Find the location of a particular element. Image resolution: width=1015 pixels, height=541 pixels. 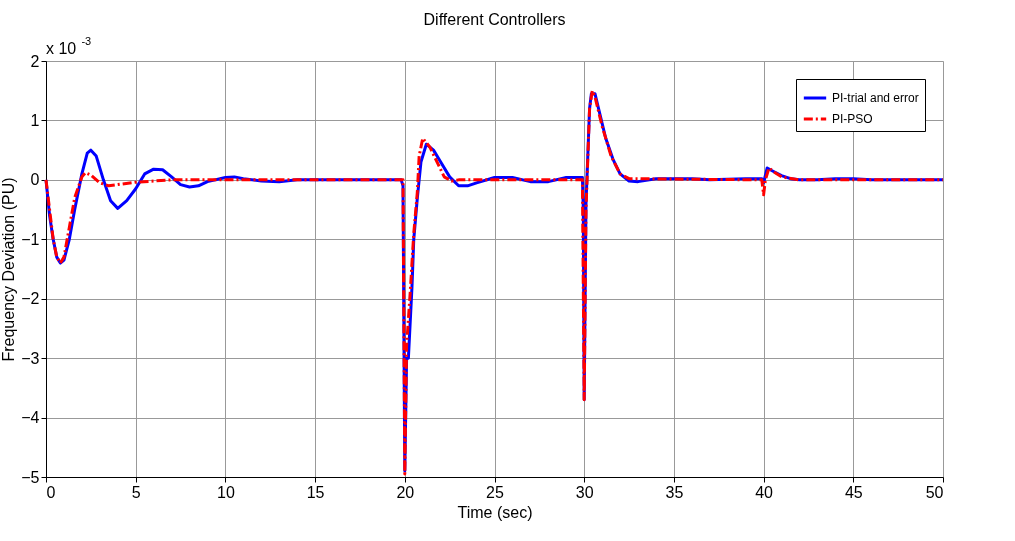

x-tick-label: 5 is located at coordinates (136, 492).